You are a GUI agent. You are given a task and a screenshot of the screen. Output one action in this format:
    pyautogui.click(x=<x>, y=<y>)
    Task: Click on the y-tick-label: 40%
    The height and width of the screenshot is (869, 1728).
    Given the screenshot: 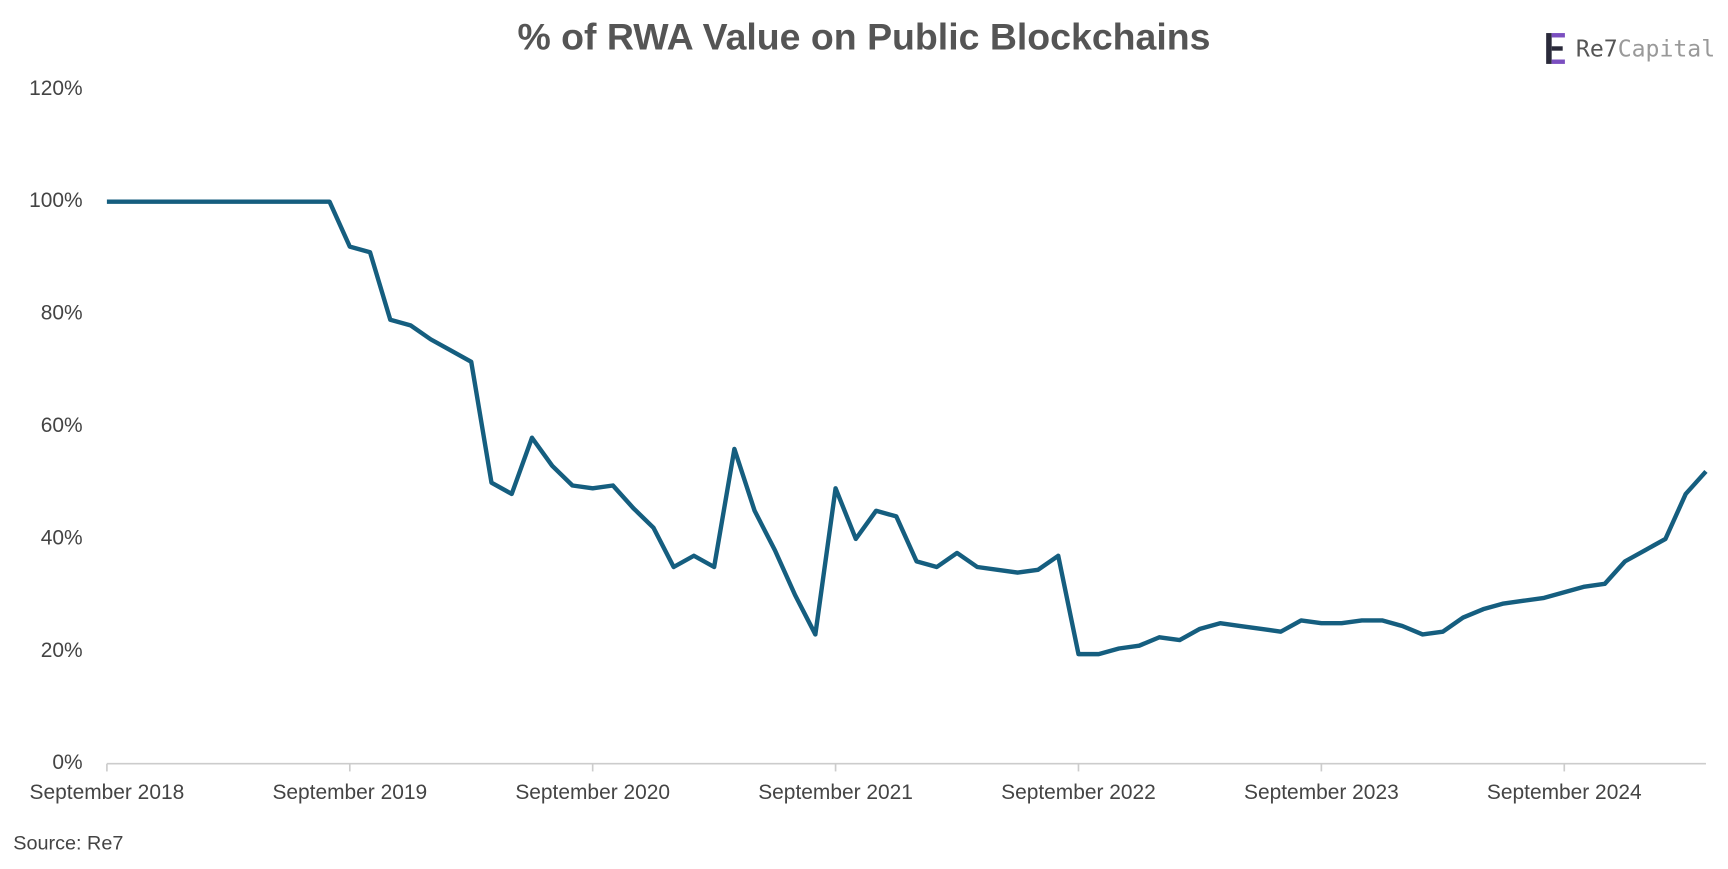 What is the action you would take?
    pyautogui.click(x=62, y=537)
    